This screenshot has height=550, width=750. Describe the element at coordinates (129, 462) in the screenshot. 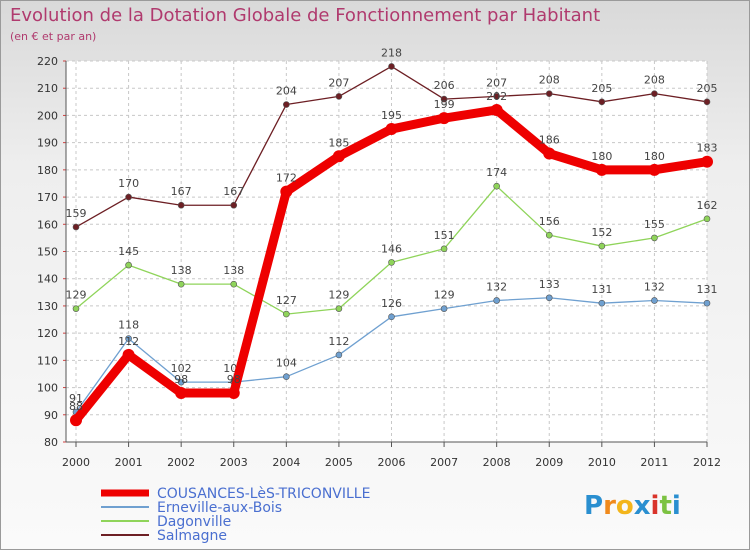

I see `x-tick-label: 2001` at that location.